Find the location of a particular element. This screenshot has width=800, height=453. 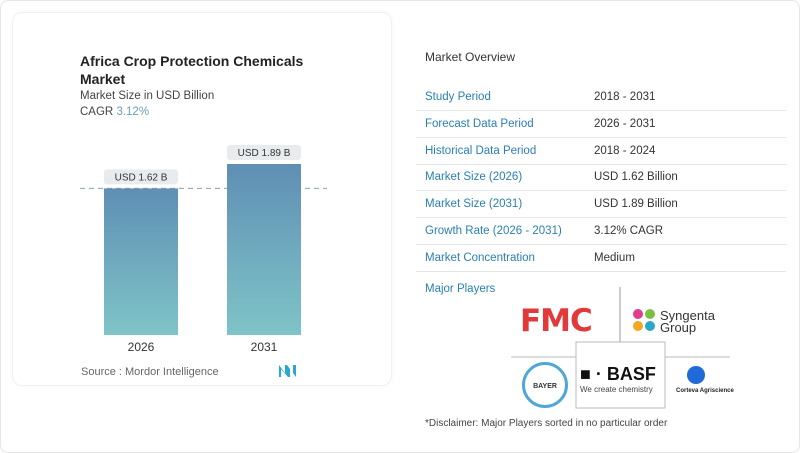

row-value: 3.12% CAGR is located at coordinates (629, 231).